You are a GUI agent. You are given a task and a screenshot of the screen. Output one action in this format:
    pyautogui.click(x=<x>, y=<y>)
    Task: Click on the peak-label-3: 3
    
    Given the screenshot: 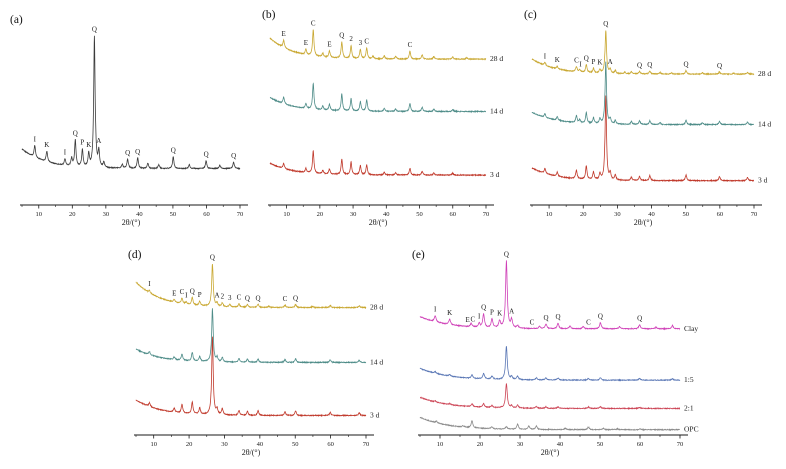 What is the action you would take?
    pyautogui.click(x=361, y=43)
    